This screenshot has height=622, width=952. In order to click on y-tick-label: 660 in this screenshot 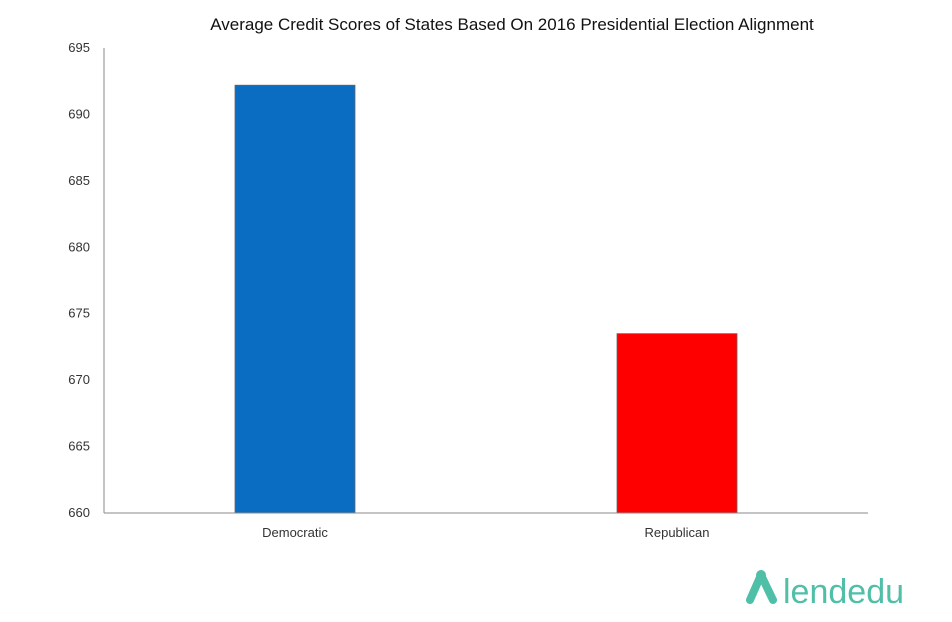, I will do `click(79, 512)`.